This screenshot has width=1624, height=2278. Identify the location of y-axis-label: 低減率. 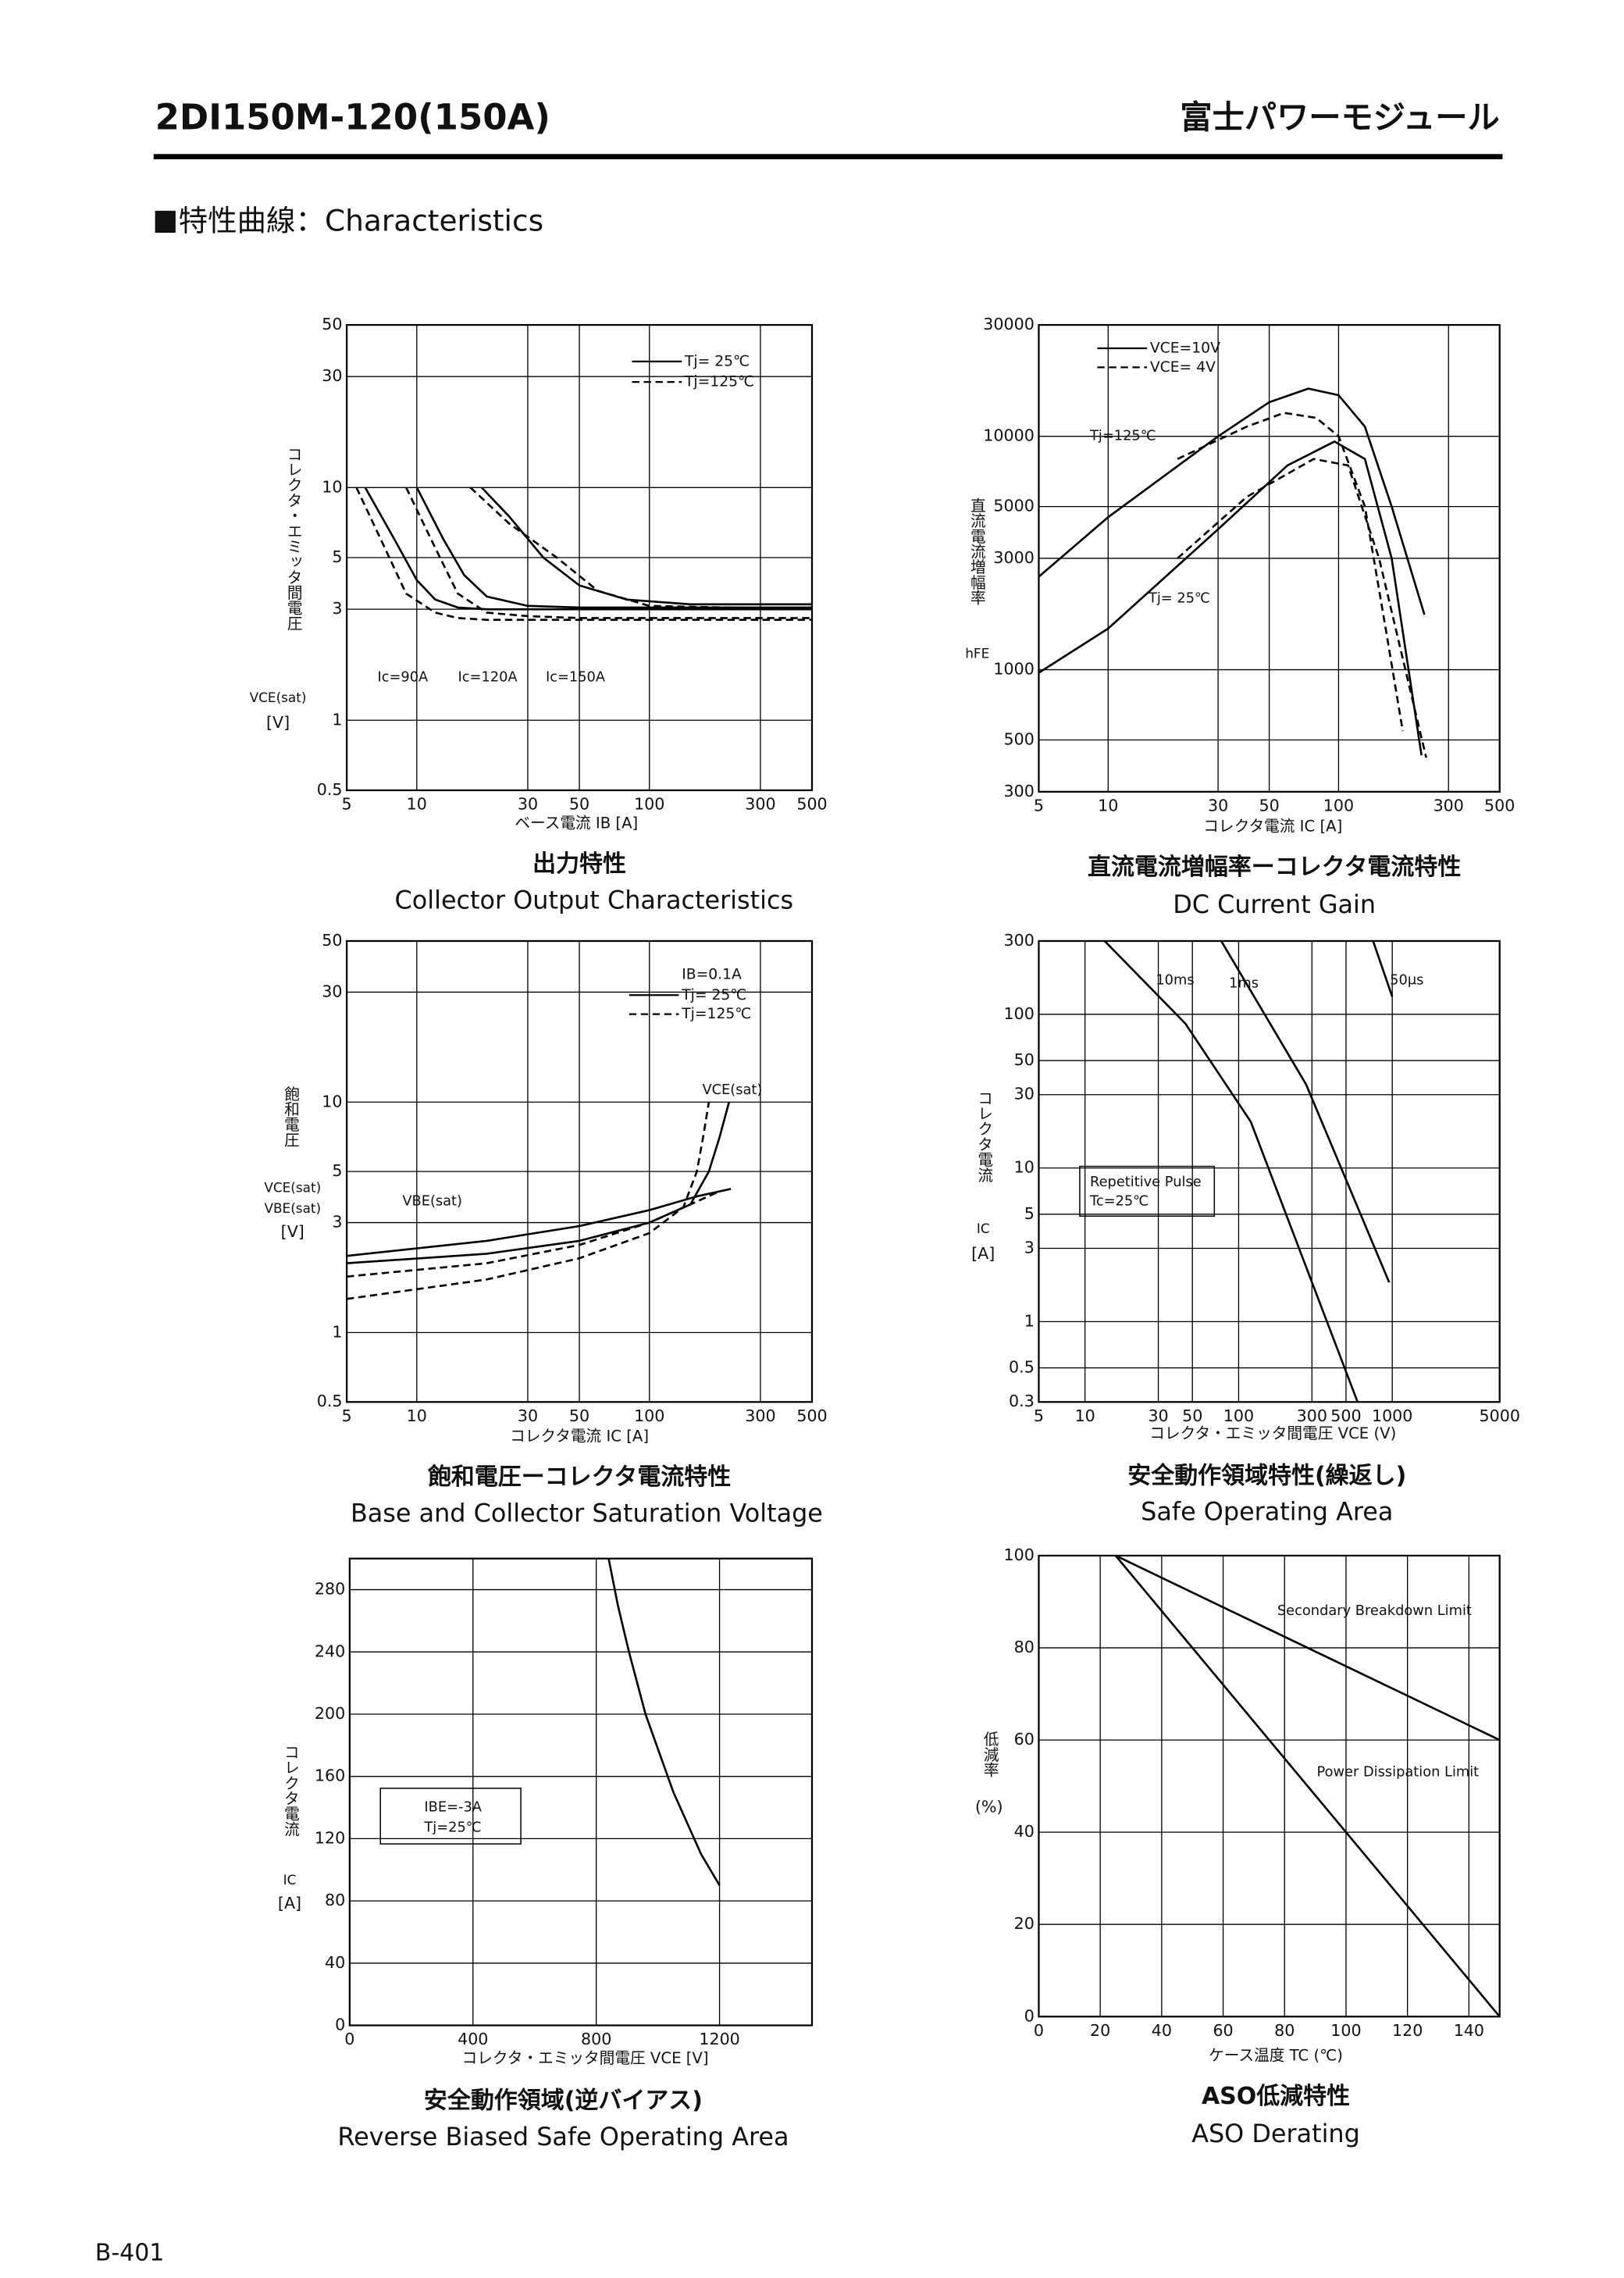
(990, 1754).